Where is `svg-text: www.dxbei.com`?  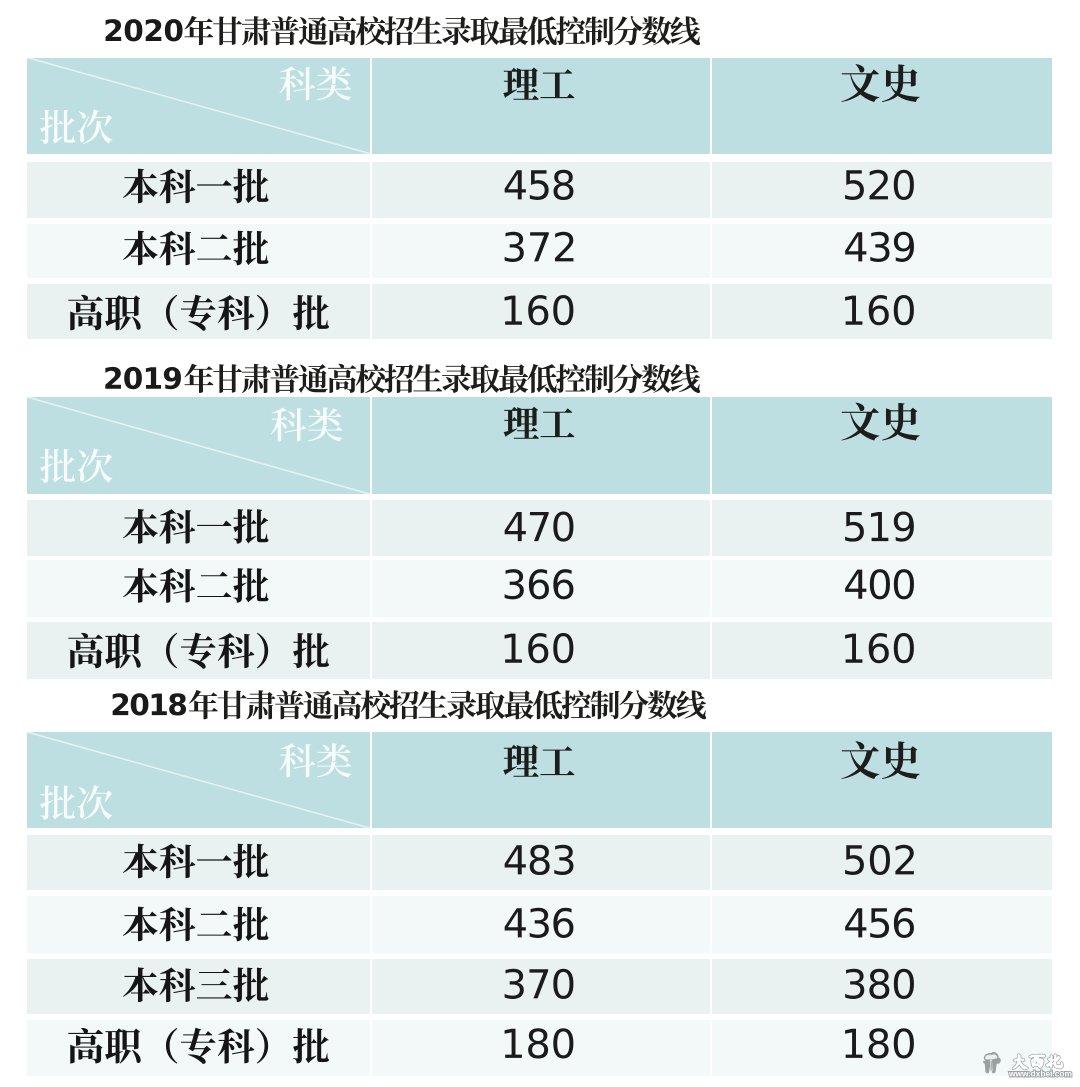
svg-text: www.dxbei.com is located at coordinates (1040, 1074).